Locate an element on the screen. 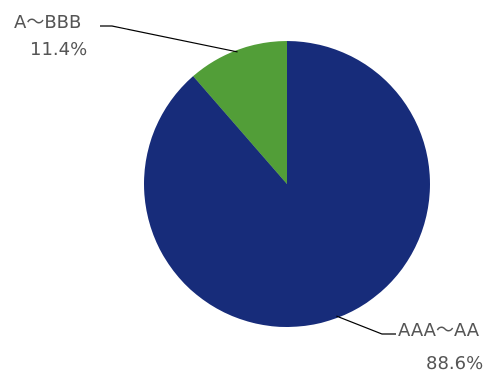  slice-name-label: AAA～AA is located at coordinates (439, 330).